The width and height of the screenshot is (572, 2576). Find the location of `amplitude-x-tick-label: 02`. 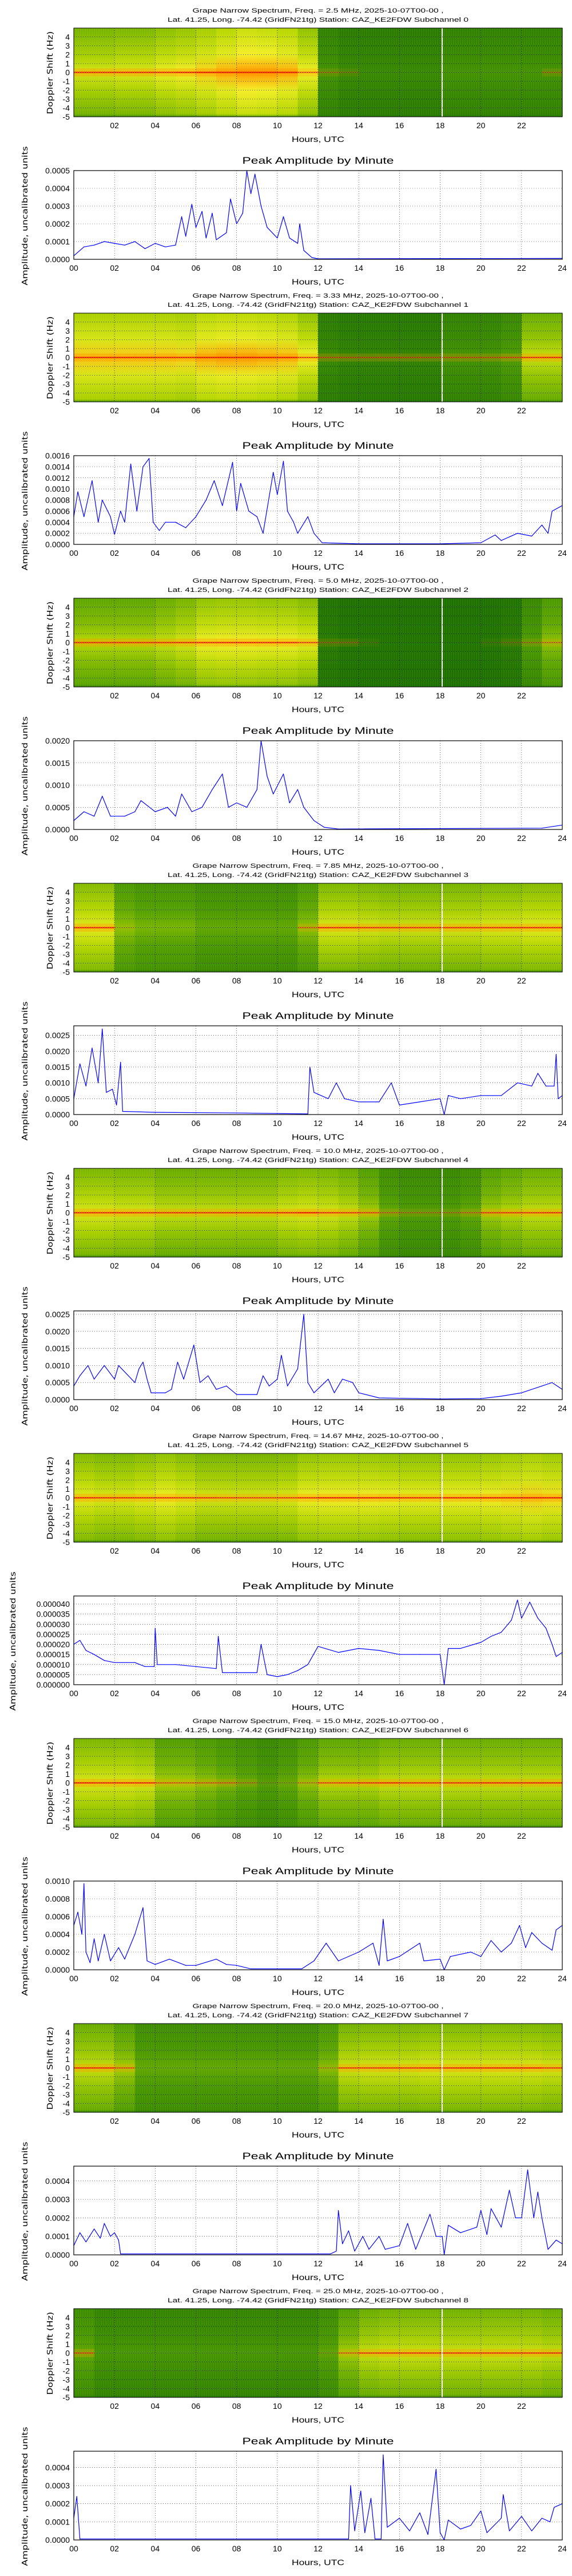

amplitude-x-tick-label: 02 is located at coordinates (114, 553).